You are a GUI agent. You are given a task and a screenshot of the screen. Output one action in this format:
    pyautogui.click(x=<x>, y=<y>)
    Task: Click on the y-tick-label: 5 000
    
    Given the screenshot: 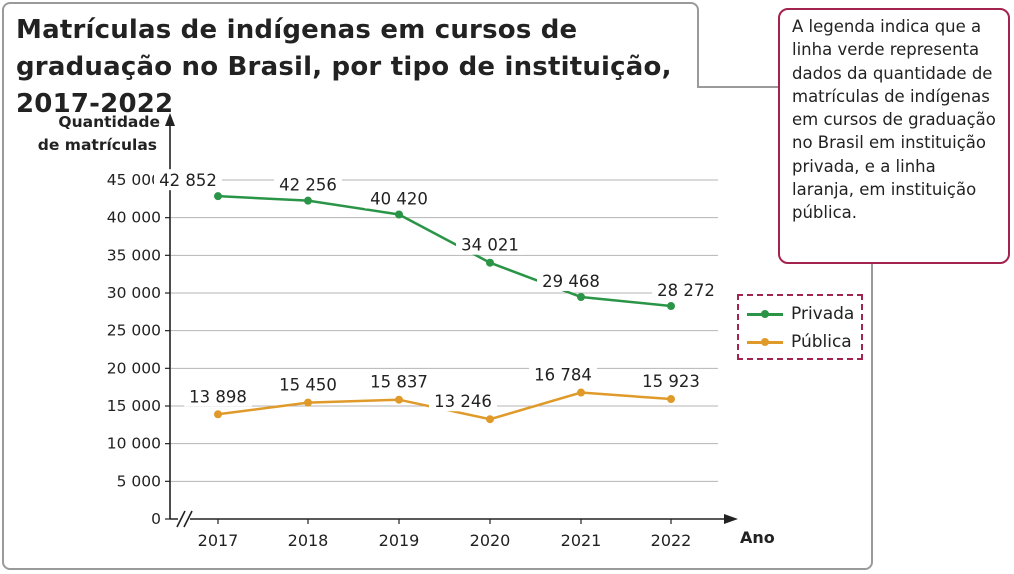 What is the action you would take?
    pyautogui.click(x=139, y=481)
    